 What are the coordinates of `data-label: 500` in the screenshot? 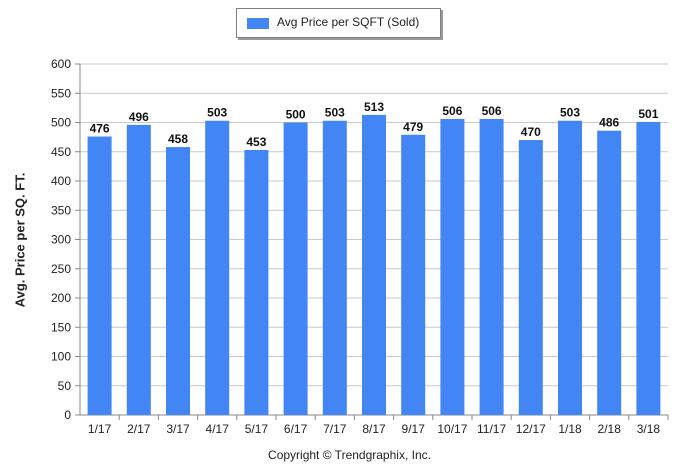 It's located at (296, 115).